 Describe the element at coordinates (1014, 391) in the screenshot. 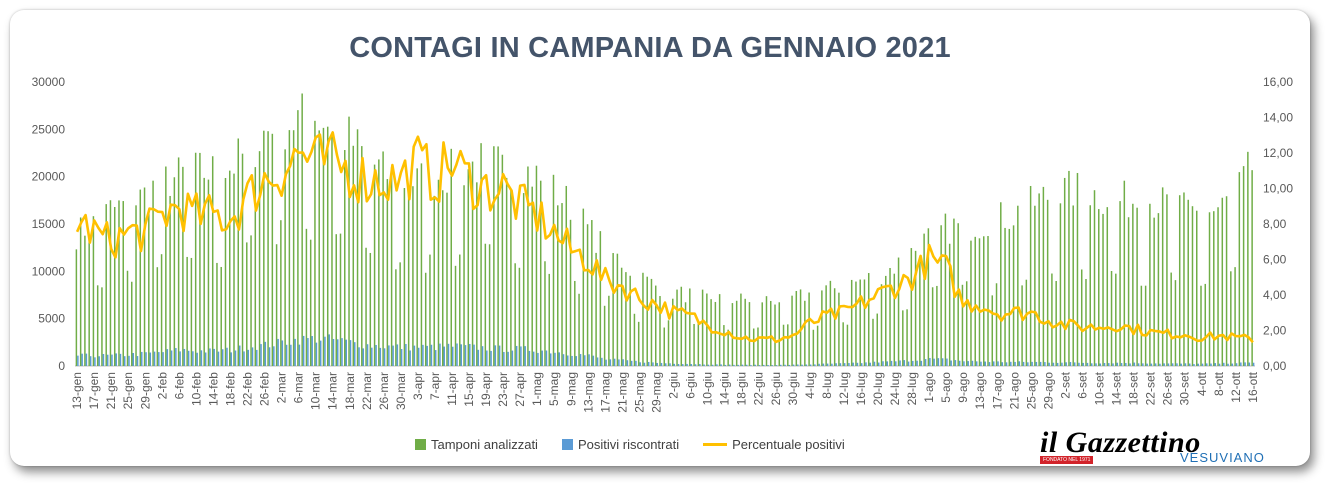

I see `x-tick-label: 21-ago` at that location.